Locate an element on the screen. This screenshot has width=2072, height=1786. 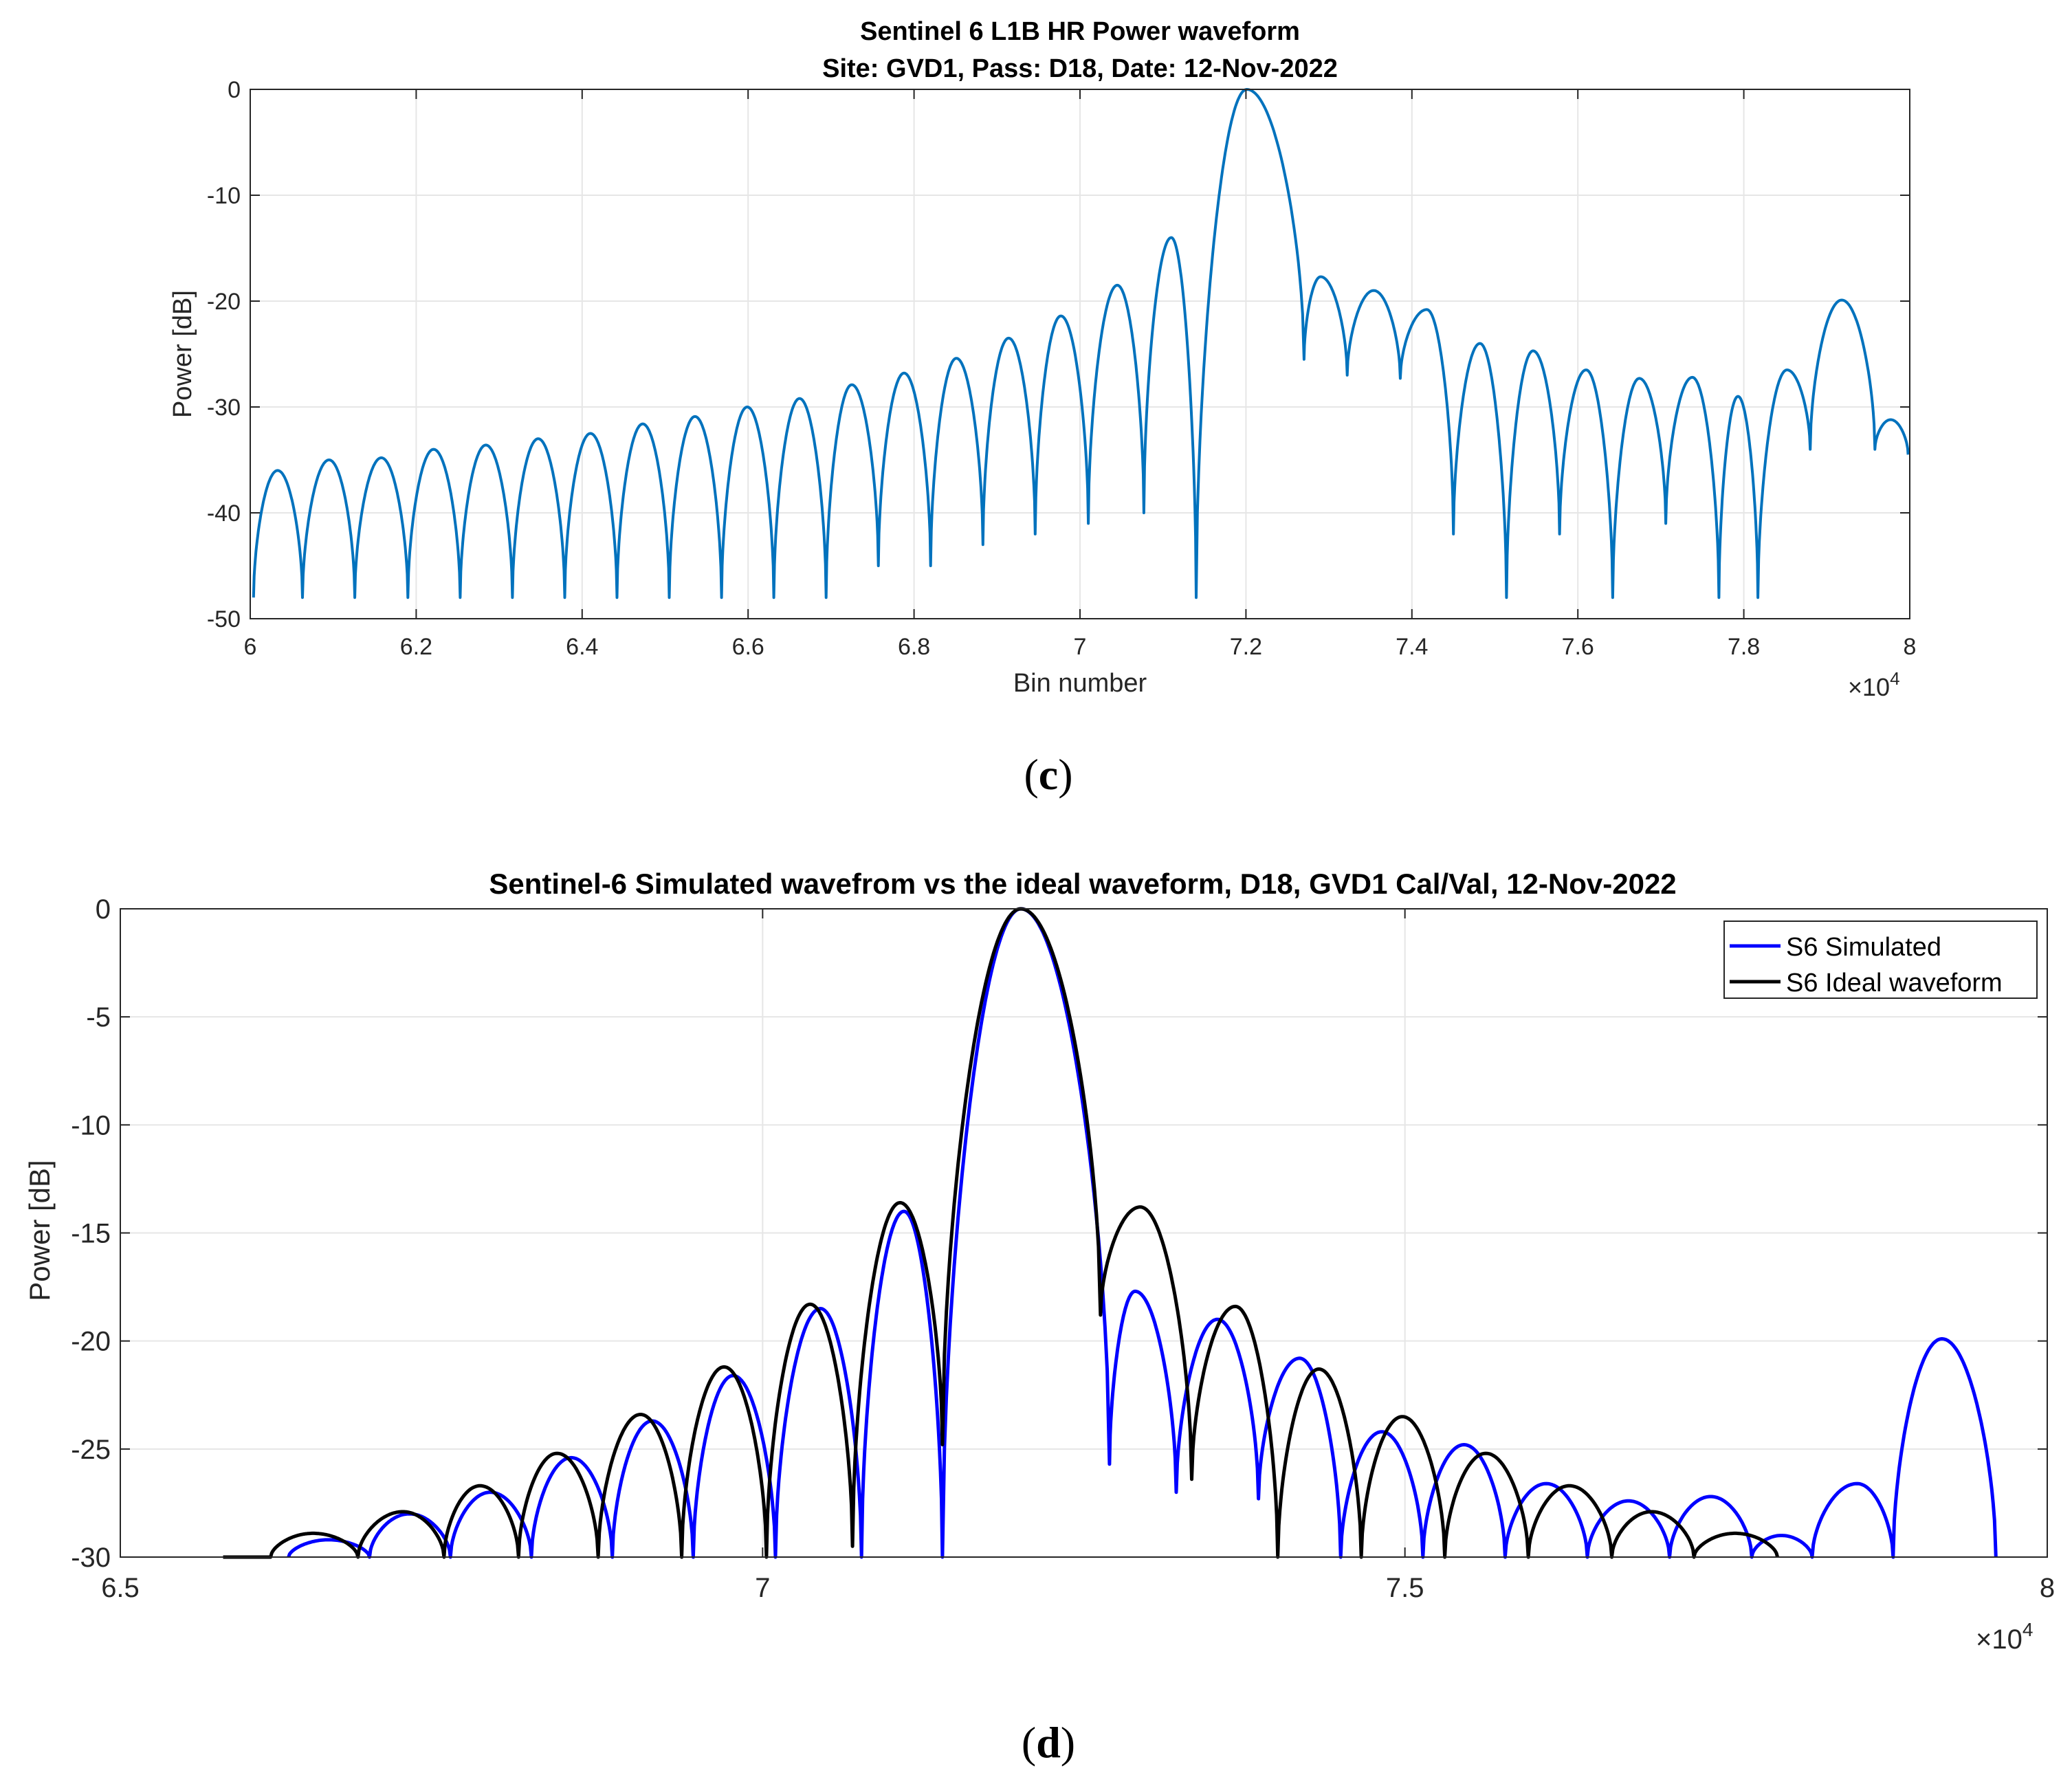
panel-label-d: (d) is located at coordinates (1048, 1742).